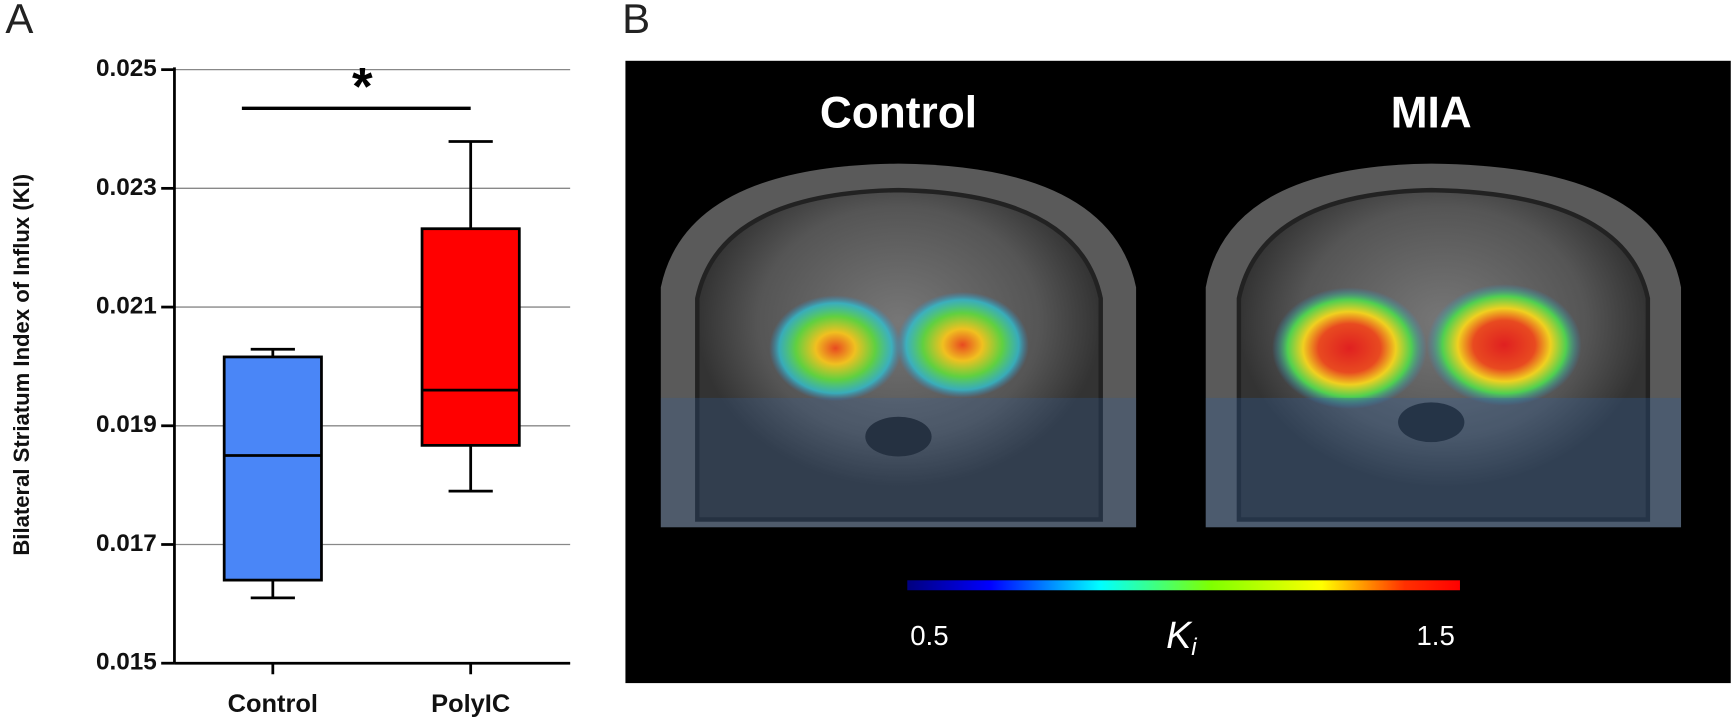 This screenshot has width=1735, height=724. What do you see at coordinates (1183, 585) in the screenshot?
I see `colorbar` at bounding box center [1183, 585].